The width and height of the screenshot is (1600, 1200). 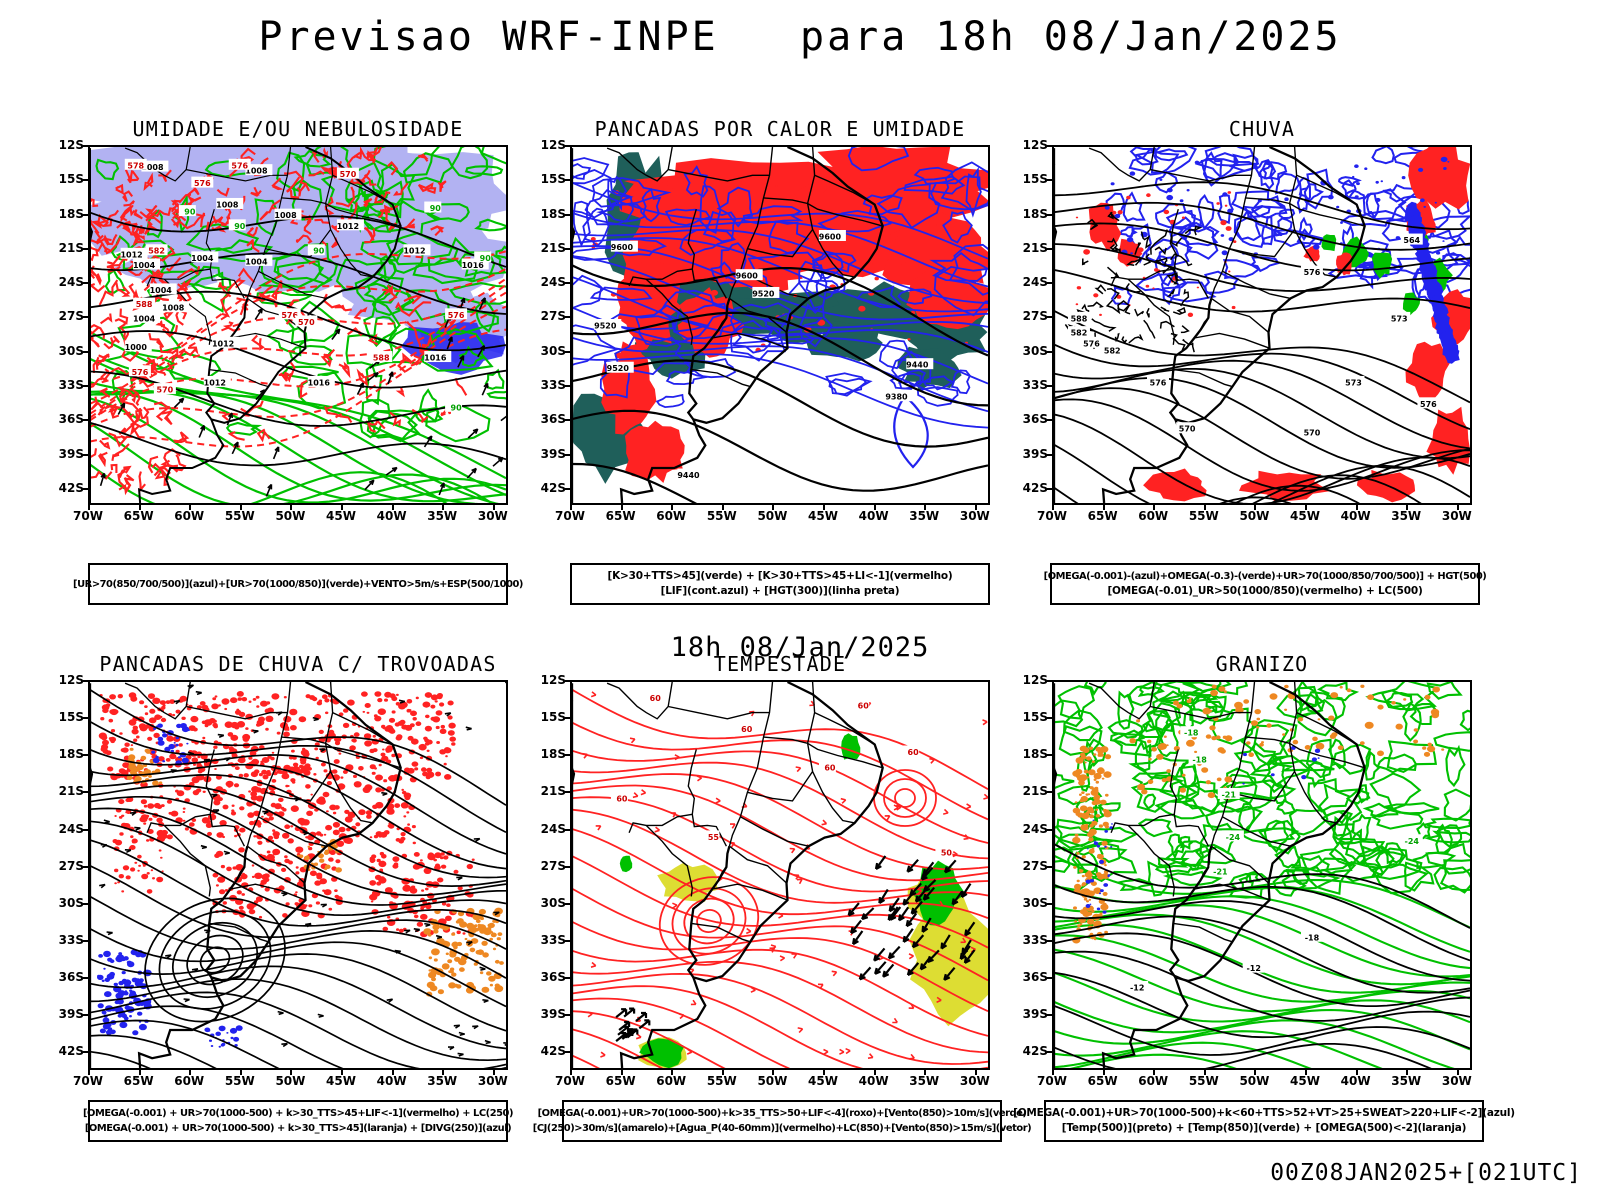 I want to click on map-canvas-granizo: -18 -18 -21 -24 -24 -21 -18 -12 -12, so click(x=1262, y=875).